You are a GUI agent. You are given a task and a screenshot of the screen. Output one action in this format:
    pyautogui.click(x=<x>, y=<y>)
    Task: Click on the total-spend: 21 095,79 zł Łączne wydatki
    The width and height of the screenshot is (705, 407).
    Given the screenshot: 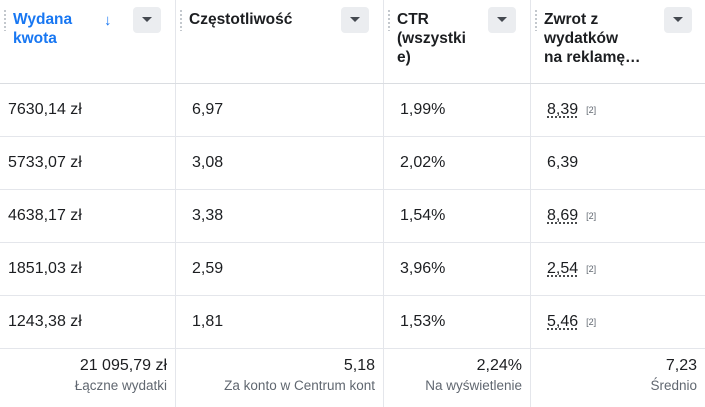 What is the action you would take?
    pyautogui.click(x=87, y=377)
    